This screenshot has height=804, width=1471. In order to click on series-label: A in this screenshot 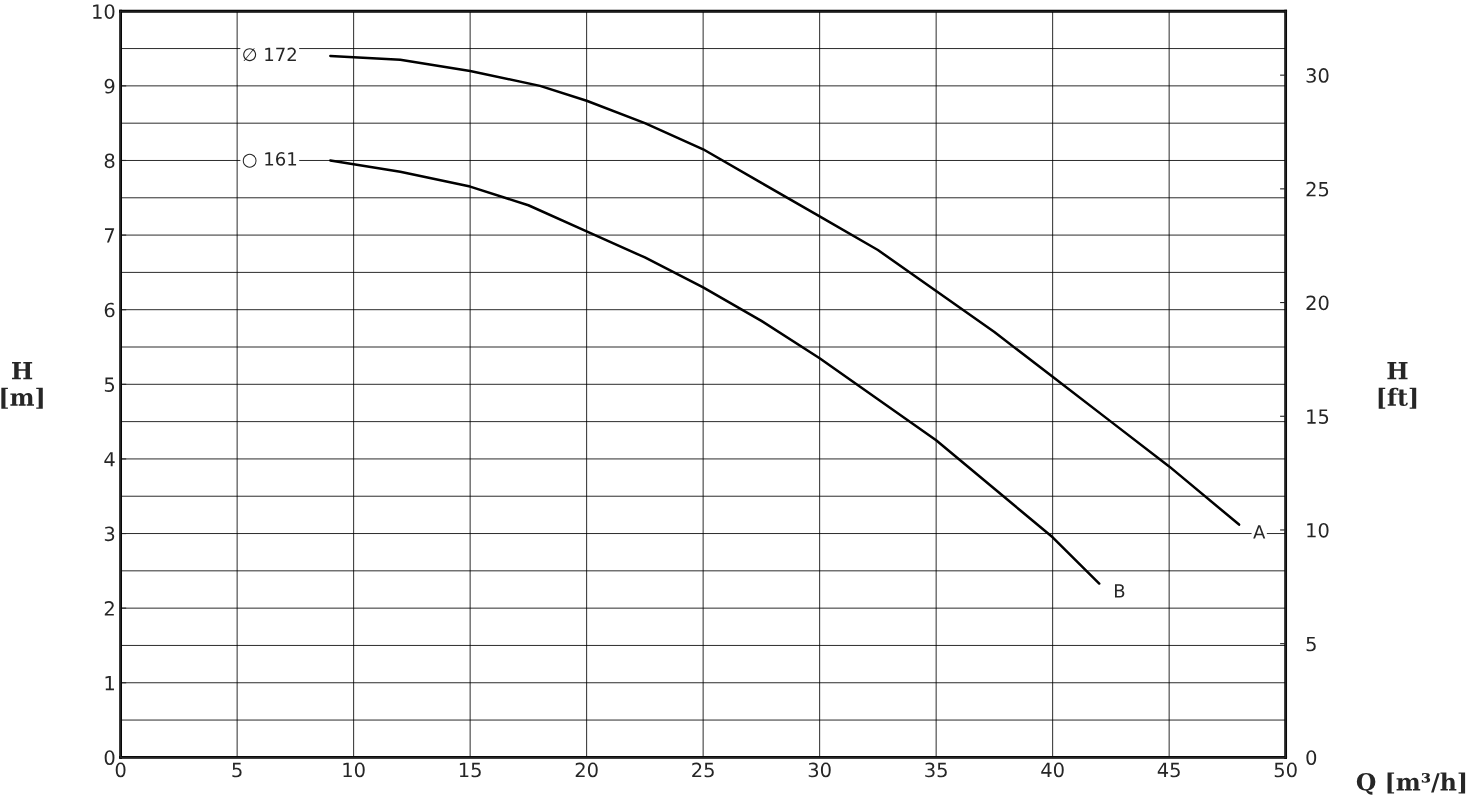, I will do `click(1259, 532)`.